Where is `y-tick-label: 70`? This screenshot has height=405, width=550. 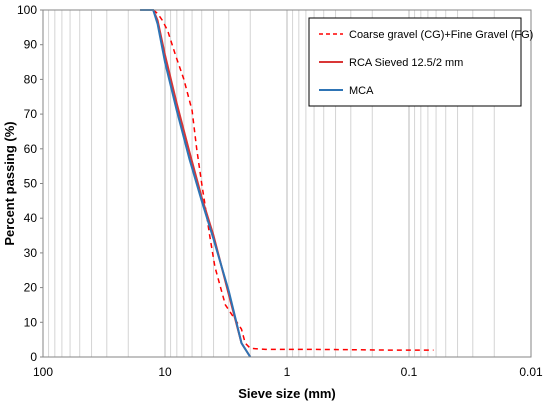
y-tick-label: 70 is located at coordinates (31, 114).